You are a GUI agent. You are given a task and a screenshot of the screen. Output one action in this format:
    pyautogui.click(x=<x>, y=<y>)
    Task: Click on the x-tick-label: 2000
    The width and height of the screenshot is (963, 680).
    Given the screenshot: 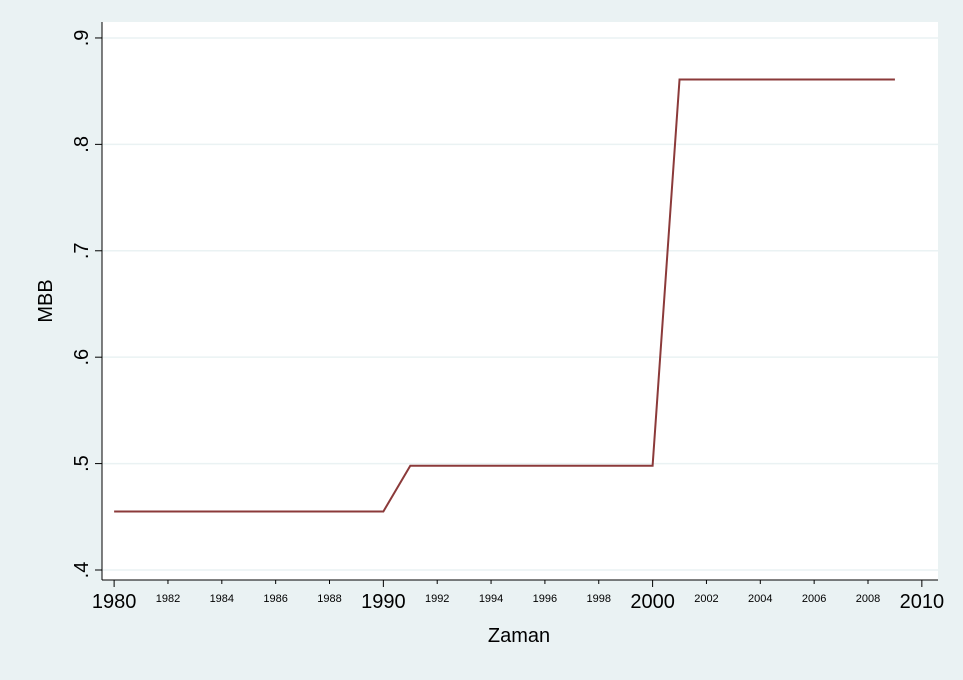 What is the action you would take?
    pyautogui.click(x=652, y=602)
    